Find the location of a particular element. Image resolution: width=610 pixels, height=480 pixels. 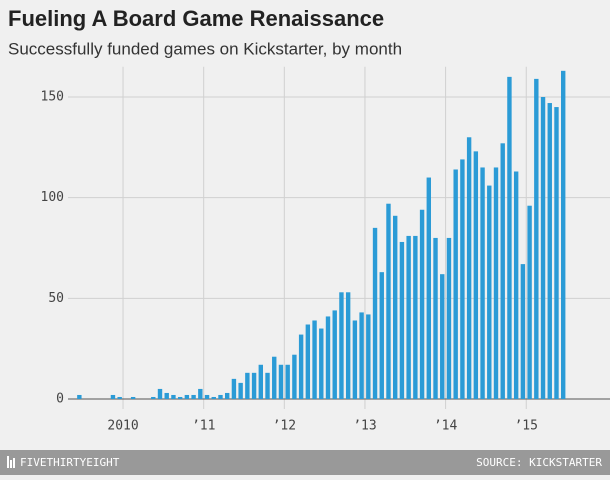

y-tick-label: 50 is located at coordinates (56, 298).